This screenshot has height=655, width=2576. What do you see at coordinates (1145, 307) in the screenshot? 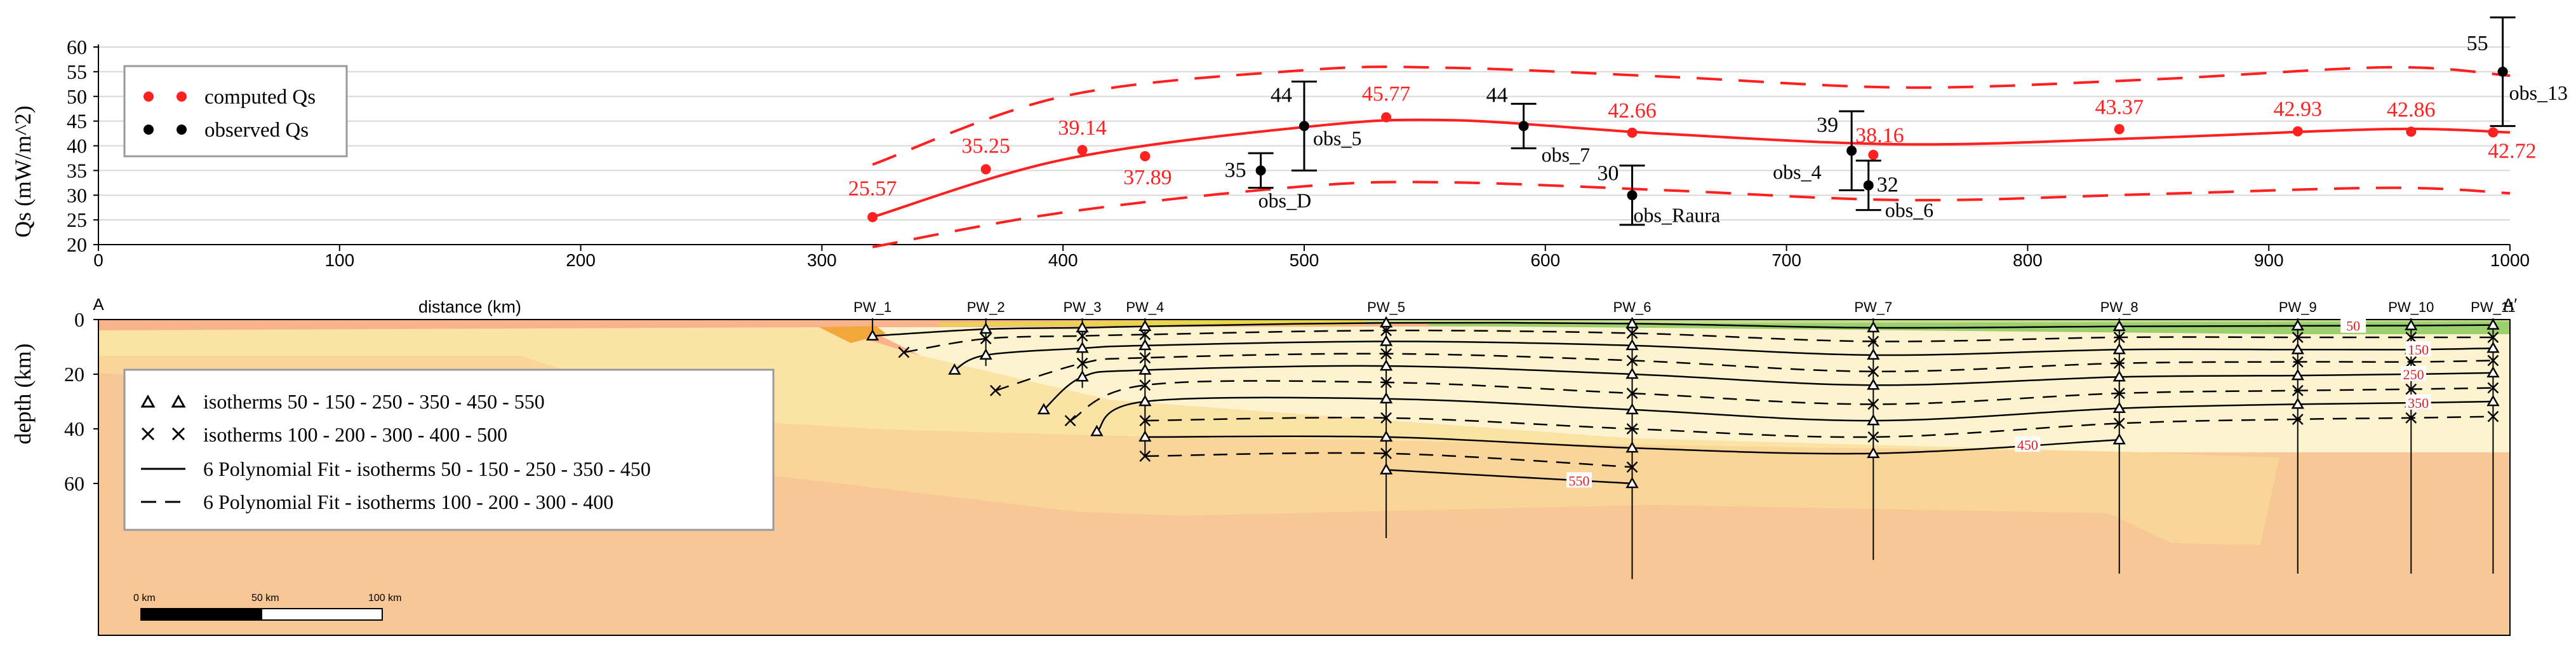
I see `well-label: PW_4` at bounding box center [1145, 307].